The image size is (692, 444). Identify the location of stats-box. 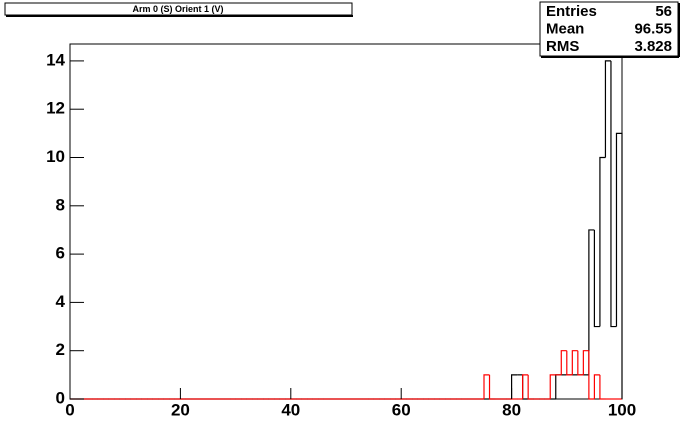
(609, 29).